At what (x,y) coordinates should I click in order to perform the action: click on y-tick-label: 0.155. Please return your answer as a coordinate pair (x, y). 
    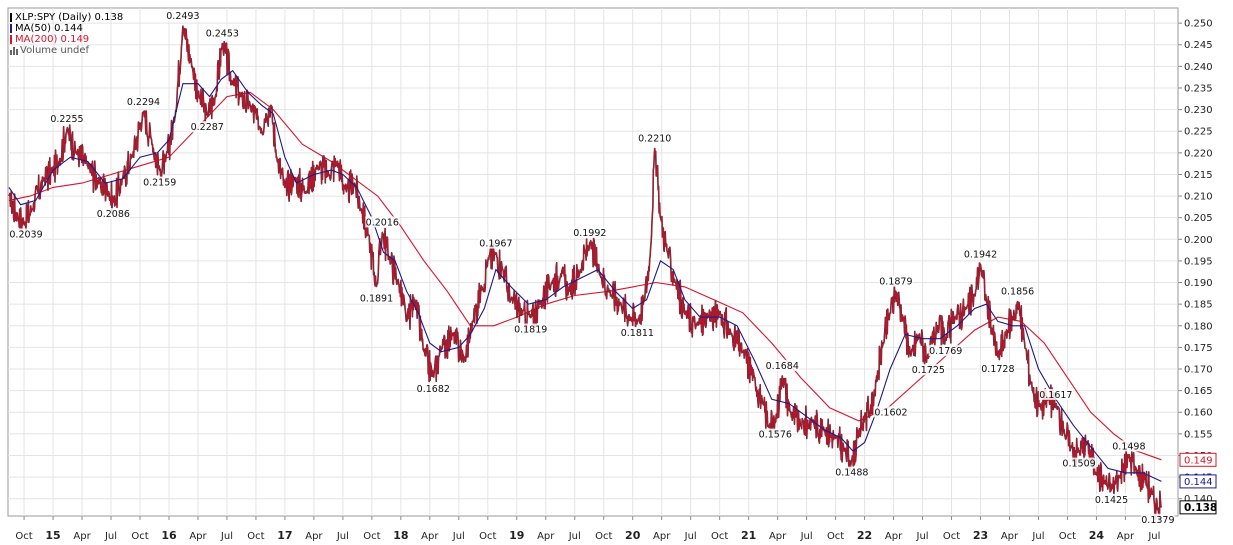
    Looking at the image, I should click on (1198, 434).